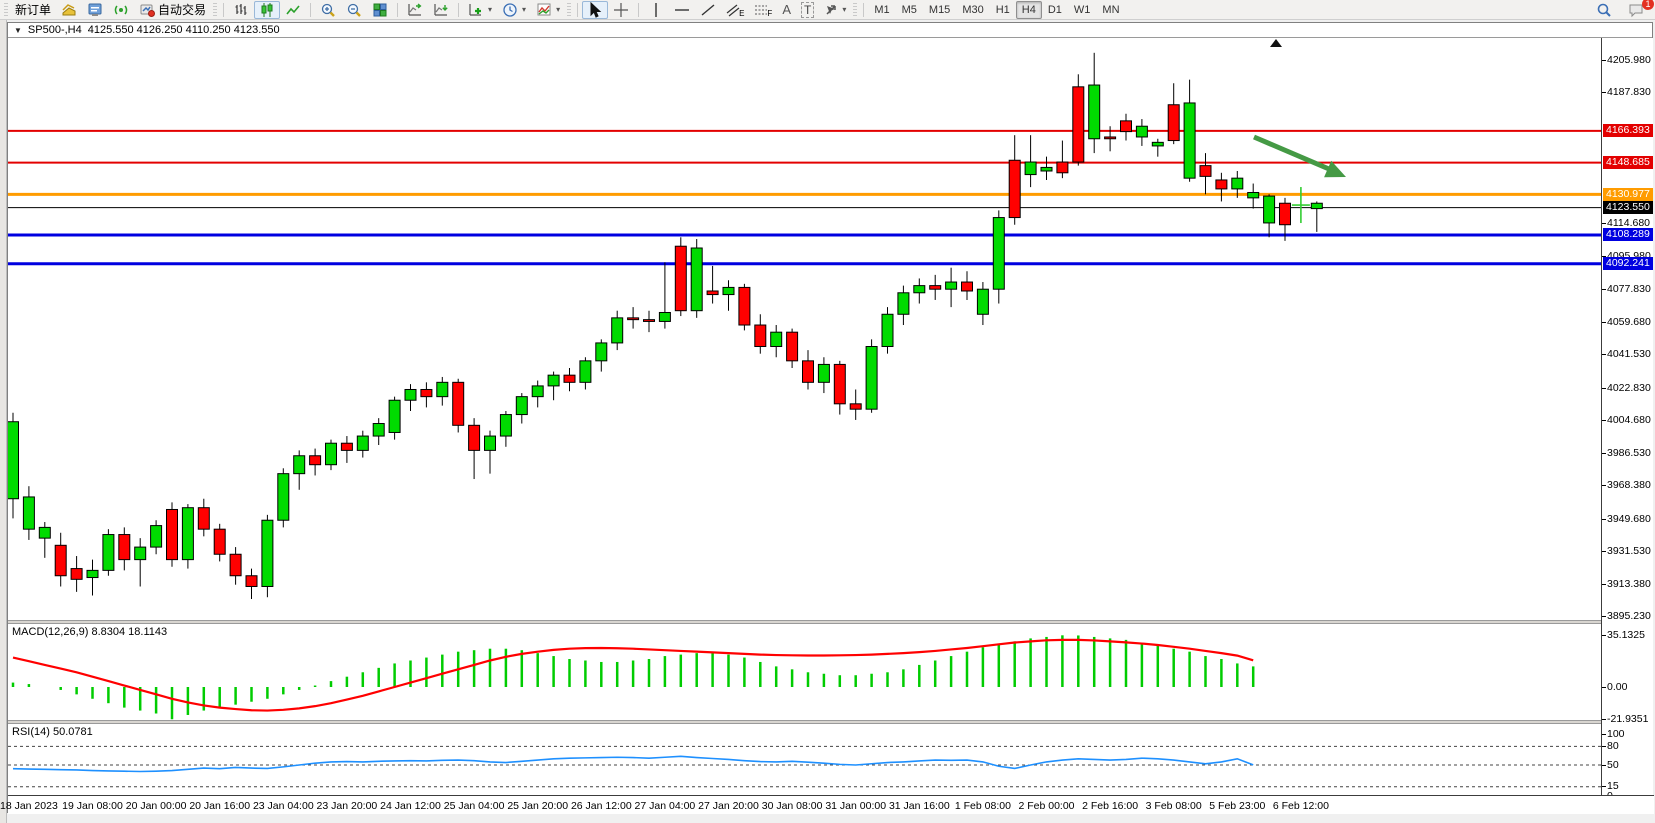 This screenshot has width=1655, height=823. What do you see at coordinates (1623, 634) in the screenshot?
I see `price-tick-label: 35.1325` at bounding box center [1623, 634].